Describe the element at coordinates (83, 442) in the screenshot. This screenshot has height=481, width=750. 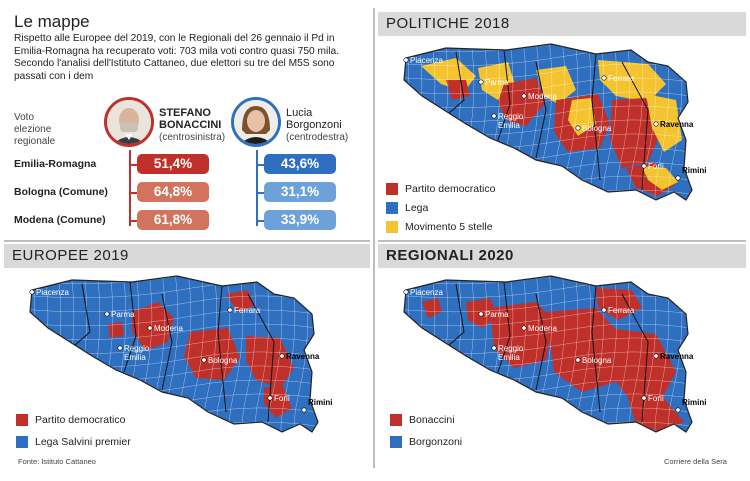
I see `legend-label: Lega Salvini premier` at that location.